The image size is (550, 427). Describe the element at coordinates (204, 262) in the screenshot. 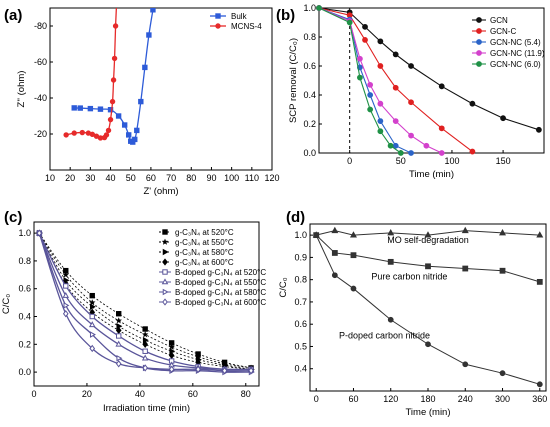

I see `legend-label: g-C₃N₄ at 600°C` at that location.